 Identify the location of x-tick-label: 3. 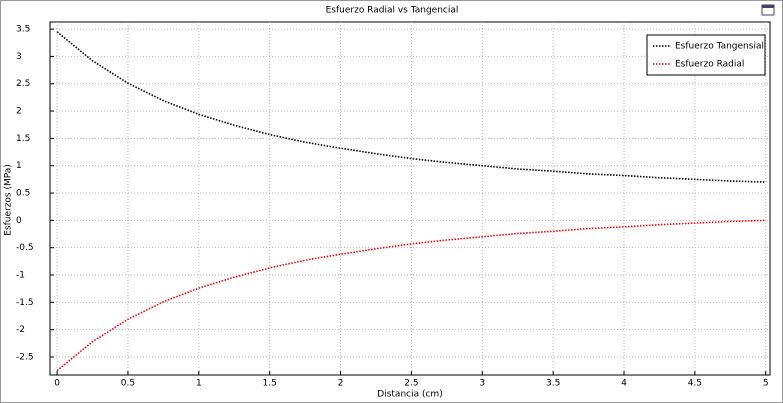
(482, 384).